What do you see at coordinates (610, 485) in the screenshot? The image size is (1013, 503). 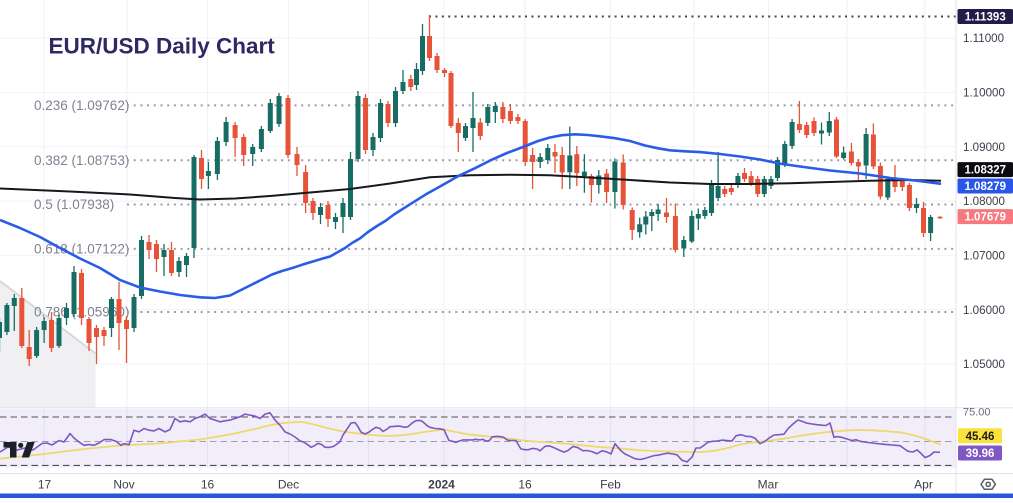 I see `svg-text: Feb` at bounding box center [610, 485].